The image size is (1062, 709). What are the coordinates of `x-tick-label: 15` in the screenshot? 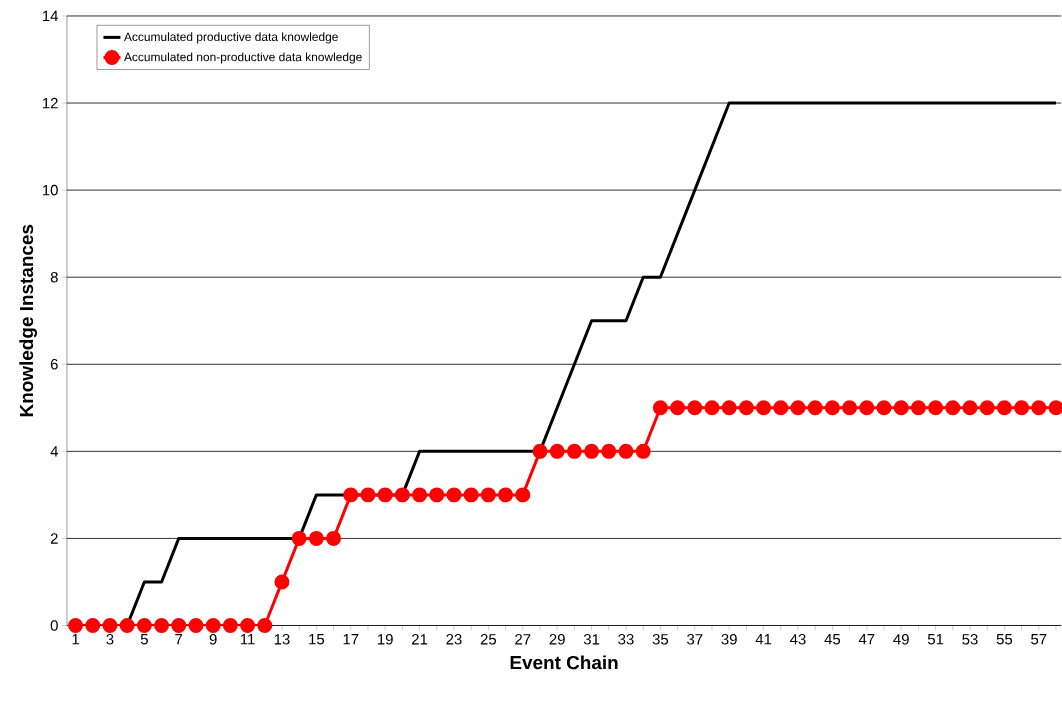 It's located at (317, 639).